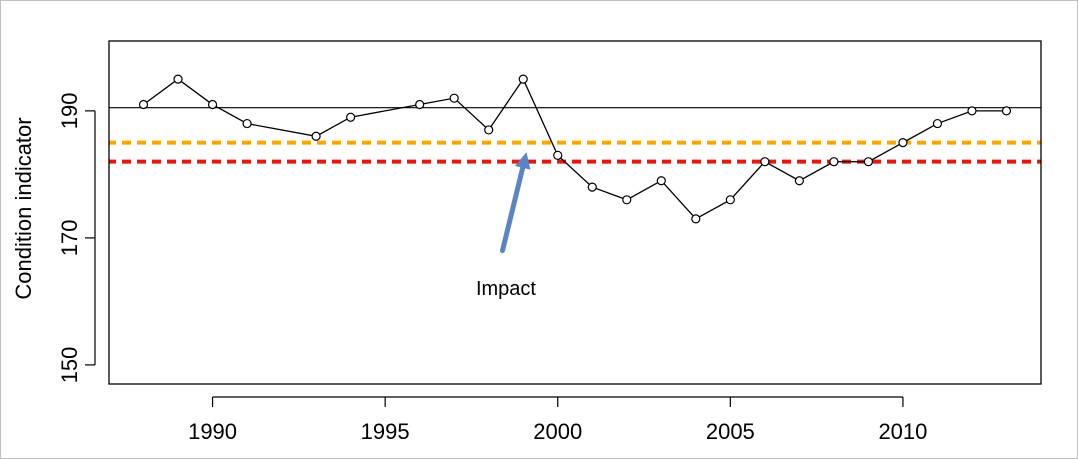 The width and height of the screenshot is (1078, 459). Describe the element at coordinates (69, 111) in the screenshot. I see `y-tick-label: 190` at that location.